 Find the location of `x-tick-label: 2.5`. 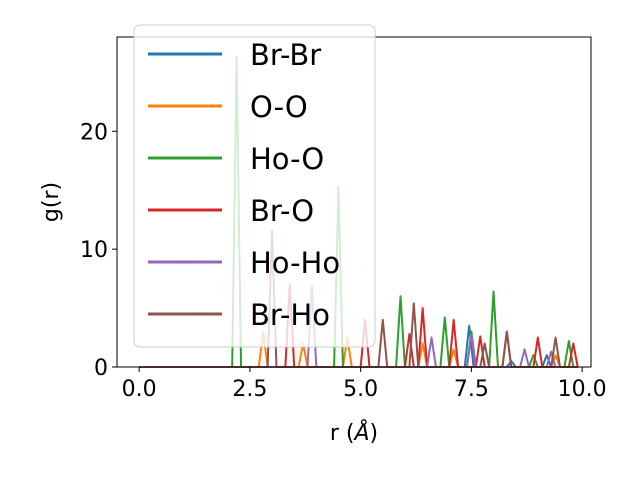

x-tick-label: 2.5 is located at coordinates (249, 389).